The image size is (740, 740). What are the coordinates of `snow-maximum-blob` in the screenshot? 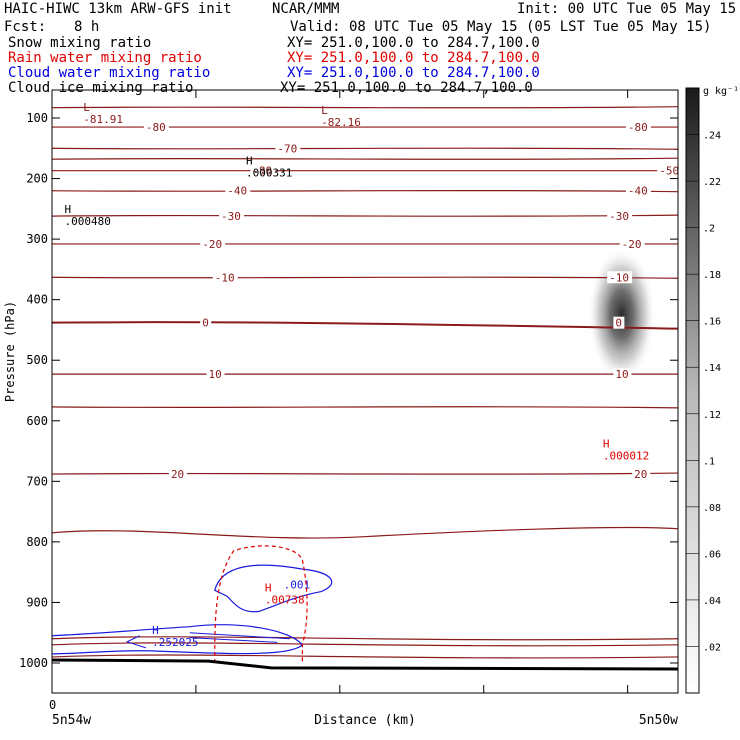 It's located at (621, 314).